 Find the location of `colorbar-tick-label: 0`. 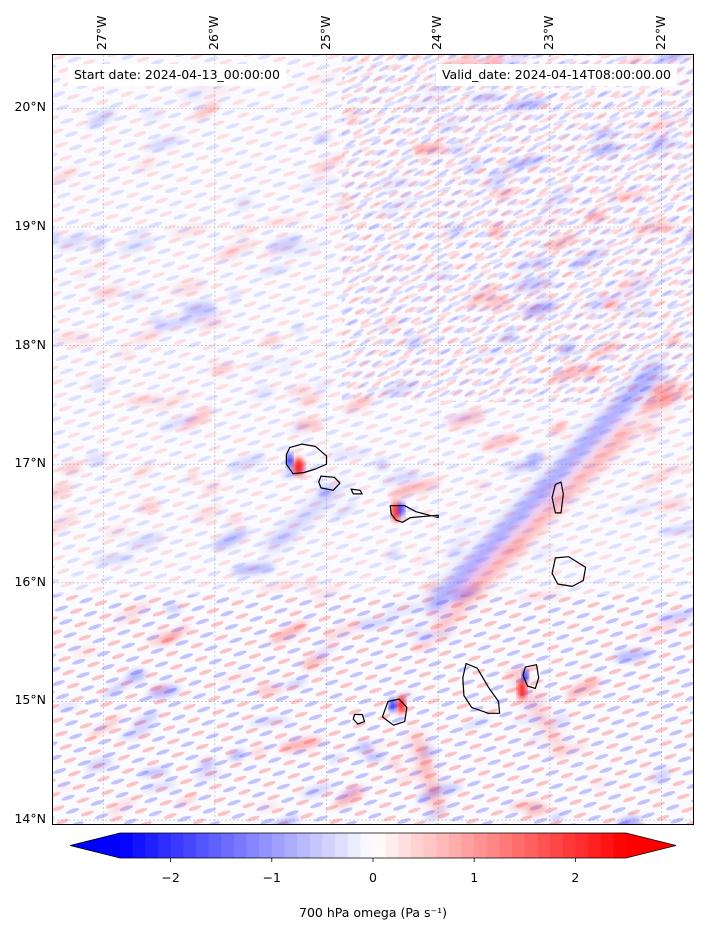

colorbar-tick-label: 0 is located at coordinates (373, 877).